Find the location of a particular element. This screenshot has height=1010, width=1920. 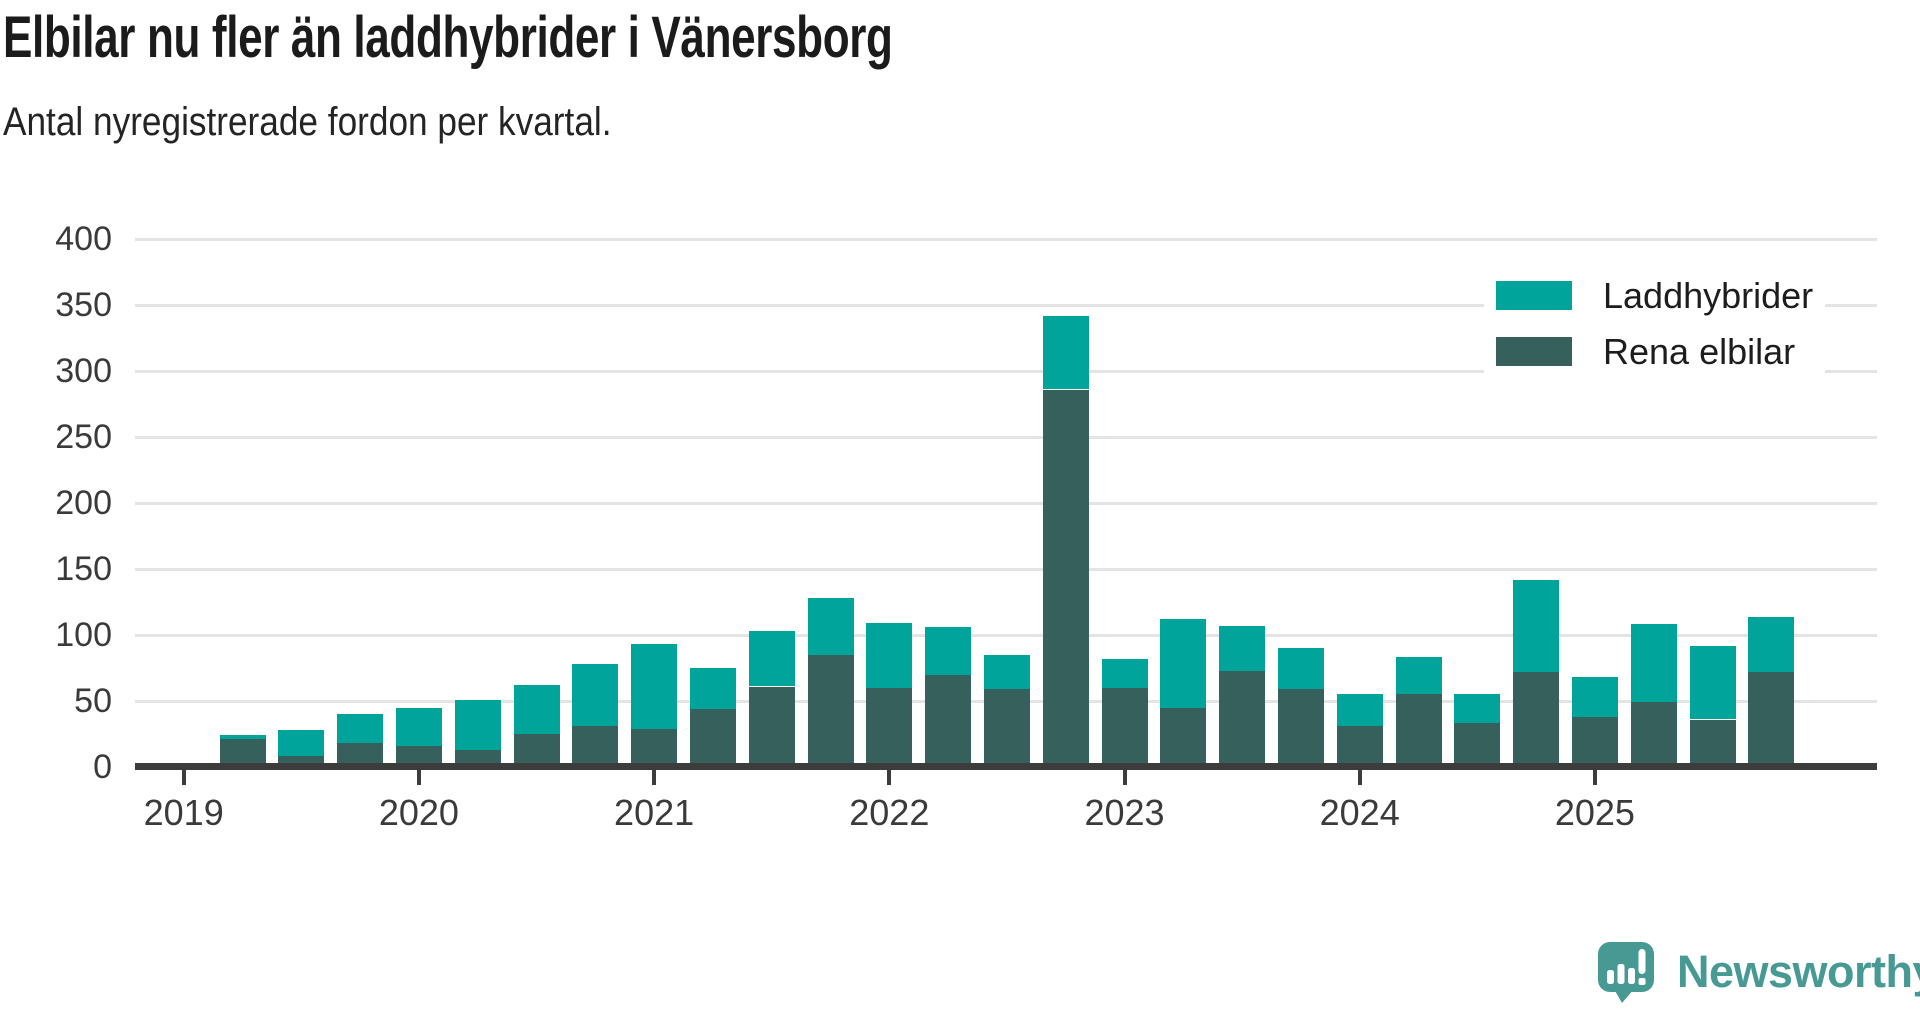

y-axis-tick-label: 0 is located at coordinates (102, 767).